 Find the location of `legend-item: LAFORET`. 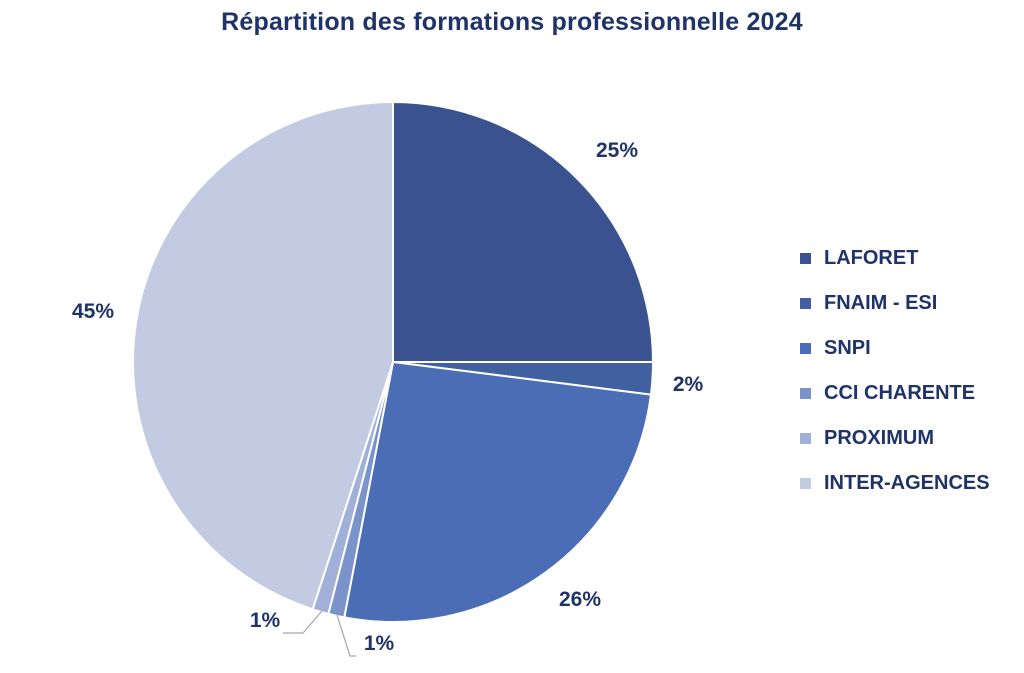

legend-item: LAFORET is located at coordinates (895, 258).